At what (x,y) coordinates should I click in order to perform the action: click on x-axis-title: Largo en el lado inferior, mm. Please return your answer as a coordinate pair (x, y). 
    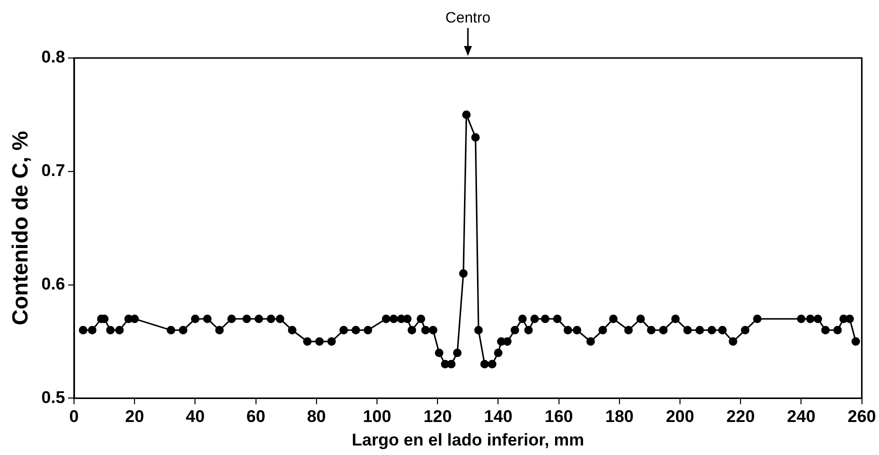
    Looking at the image, I should click on (468, 440).